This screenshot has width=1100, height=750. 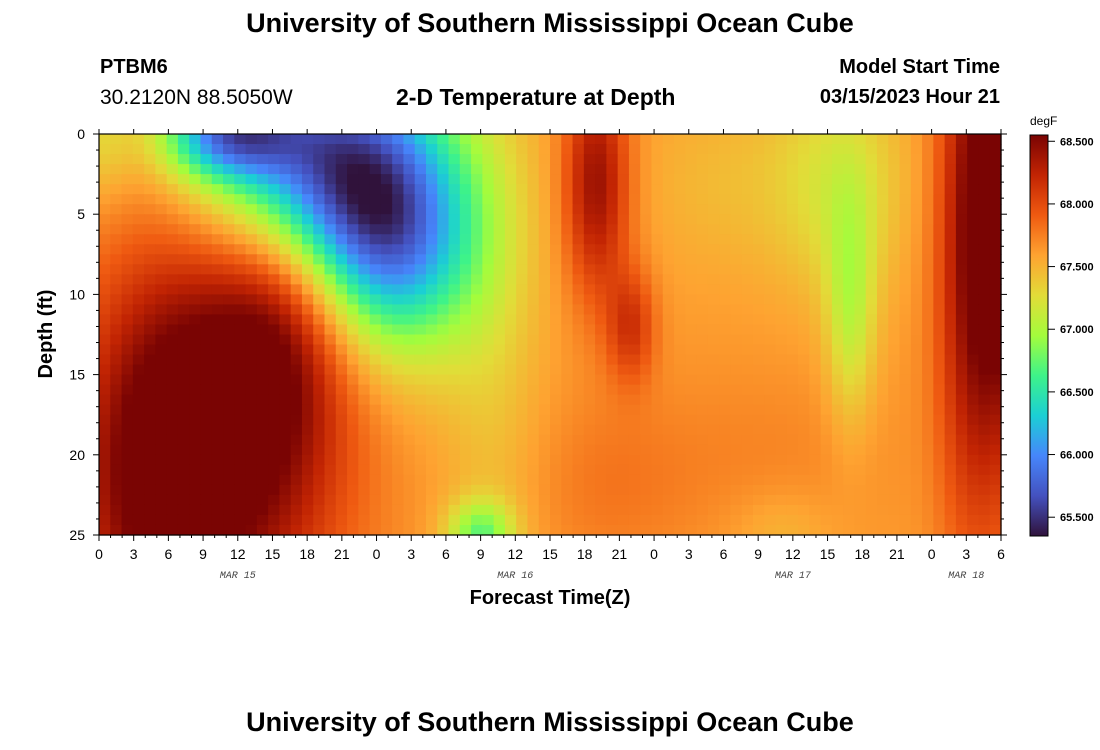 What do you see at coordinates (758, 554) in the screenshot?
I see `x-tick-label: 9` at bounding box center [758, 554].